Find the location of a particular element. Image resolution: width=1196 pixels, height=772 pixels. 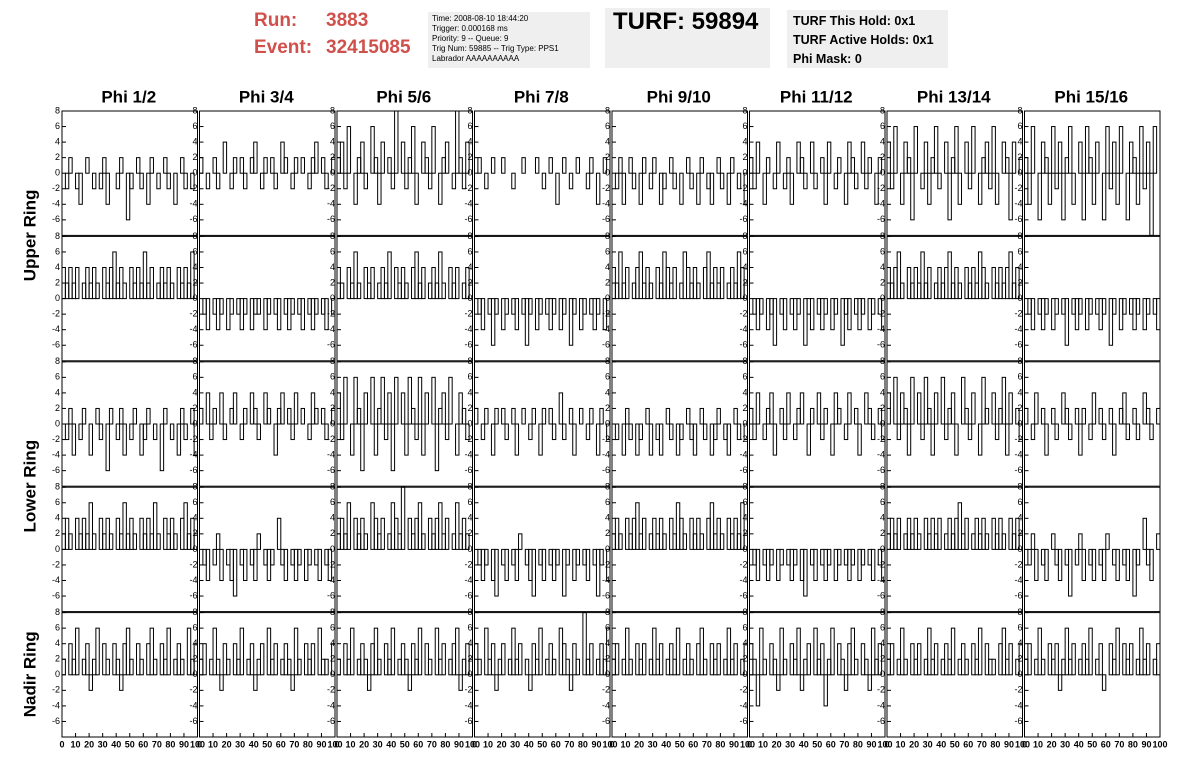

x-tick-label: 100 is located at coordinates (334, 744).